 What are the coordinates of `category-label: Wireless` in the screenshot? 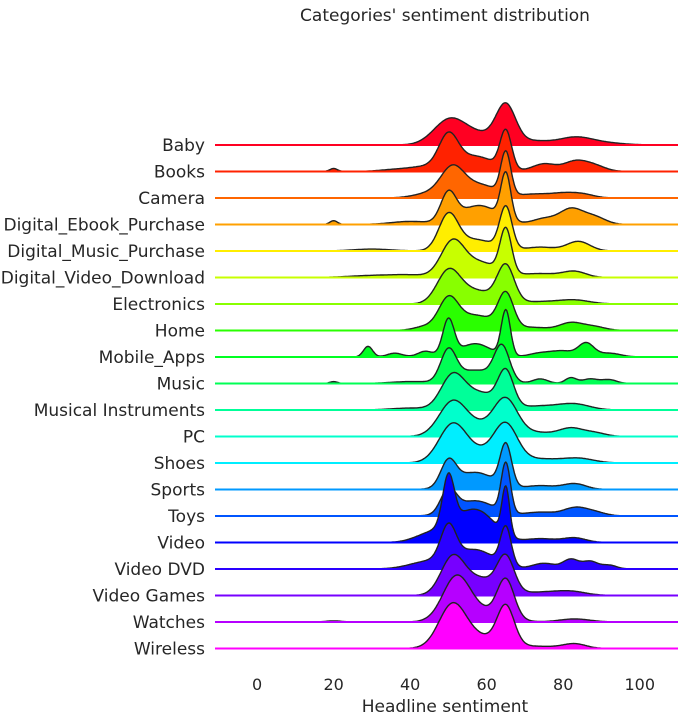 It's located at (169, 650).